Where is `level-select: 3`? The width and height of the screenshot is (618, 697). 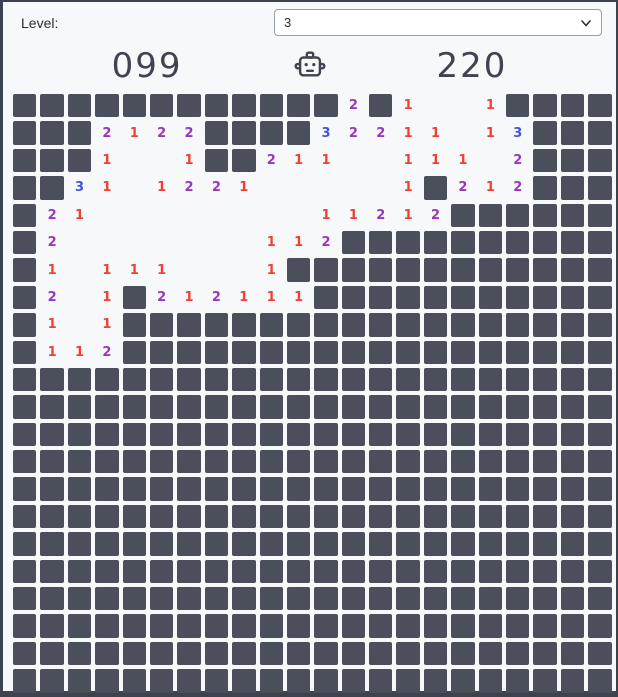
level-select: 3 is located at coordinates (438, 22).